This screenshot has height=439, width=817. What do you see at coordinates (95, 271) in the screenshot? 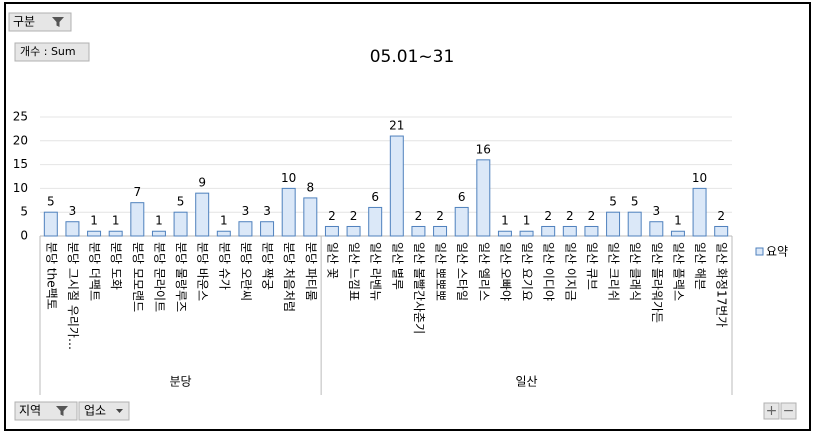
I see `x-tick-label: 분당 더팩트` at bounding box center [95, 271].